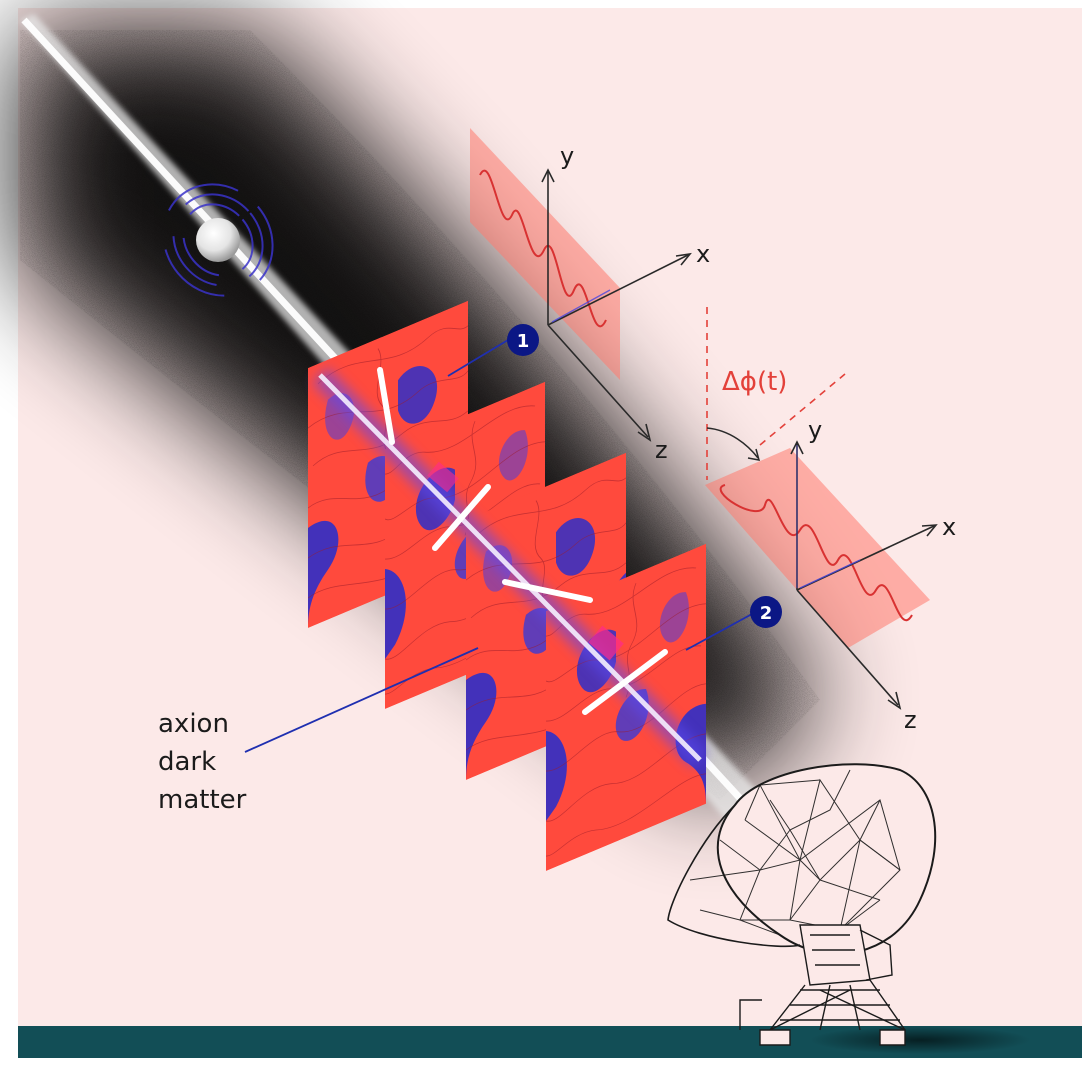 This screenshot has width=1082, height=1087. Describe the element at coordinates (202, 800) in the screenshot. I see `dm-label-line-3: matter` at that location.